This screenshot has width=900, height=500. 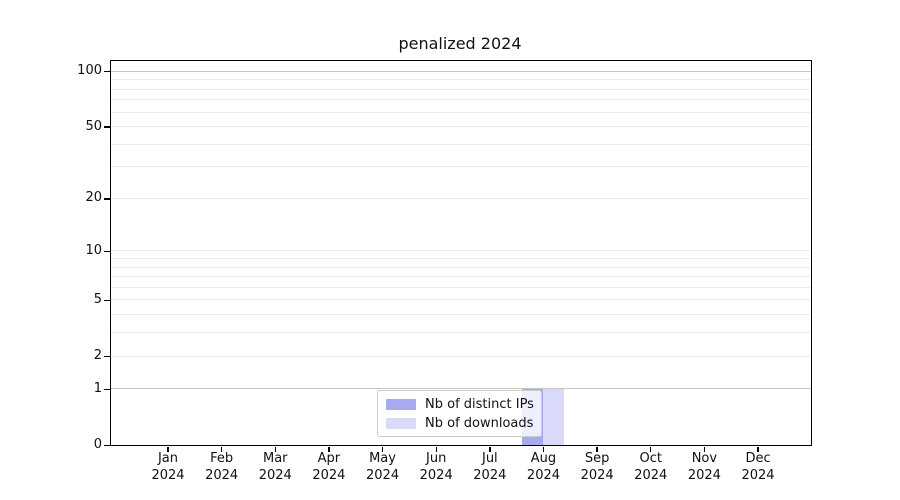 I want to click on y-tick-label: 10, so click(x=93, y=250).